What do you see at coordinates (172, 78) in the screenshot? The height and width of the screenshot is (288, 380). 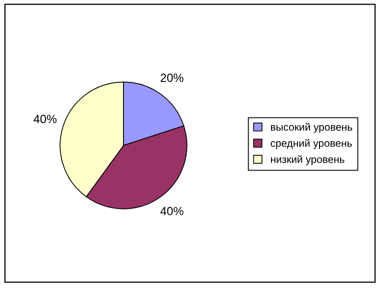 I see `data-label: 20%` at bounding box center [172, 78].